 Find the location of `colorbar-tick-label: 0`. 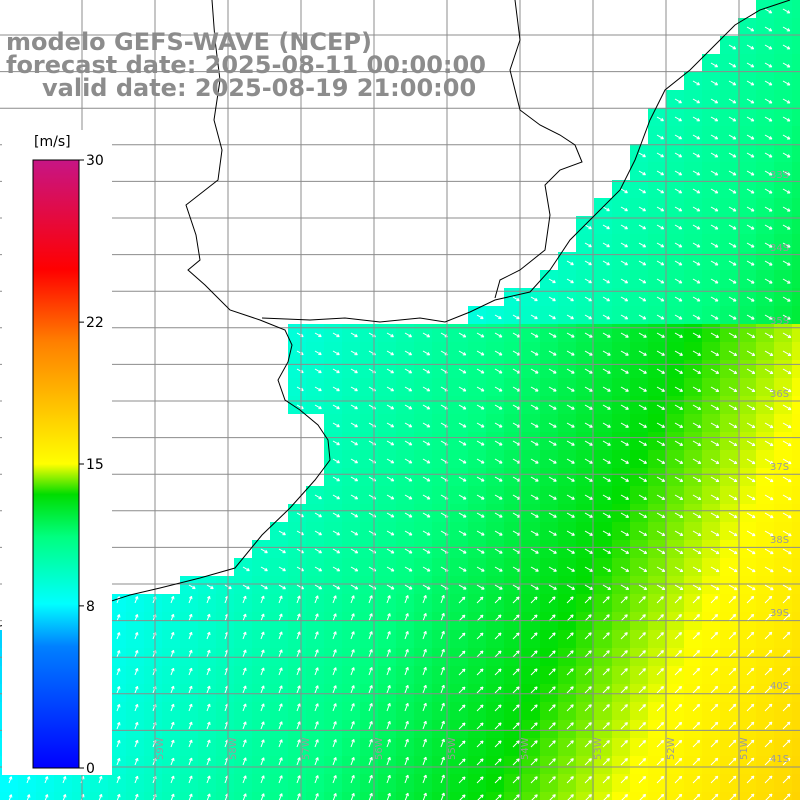

colorbar-tick-label: 0 is located at coordinates (90, 769).